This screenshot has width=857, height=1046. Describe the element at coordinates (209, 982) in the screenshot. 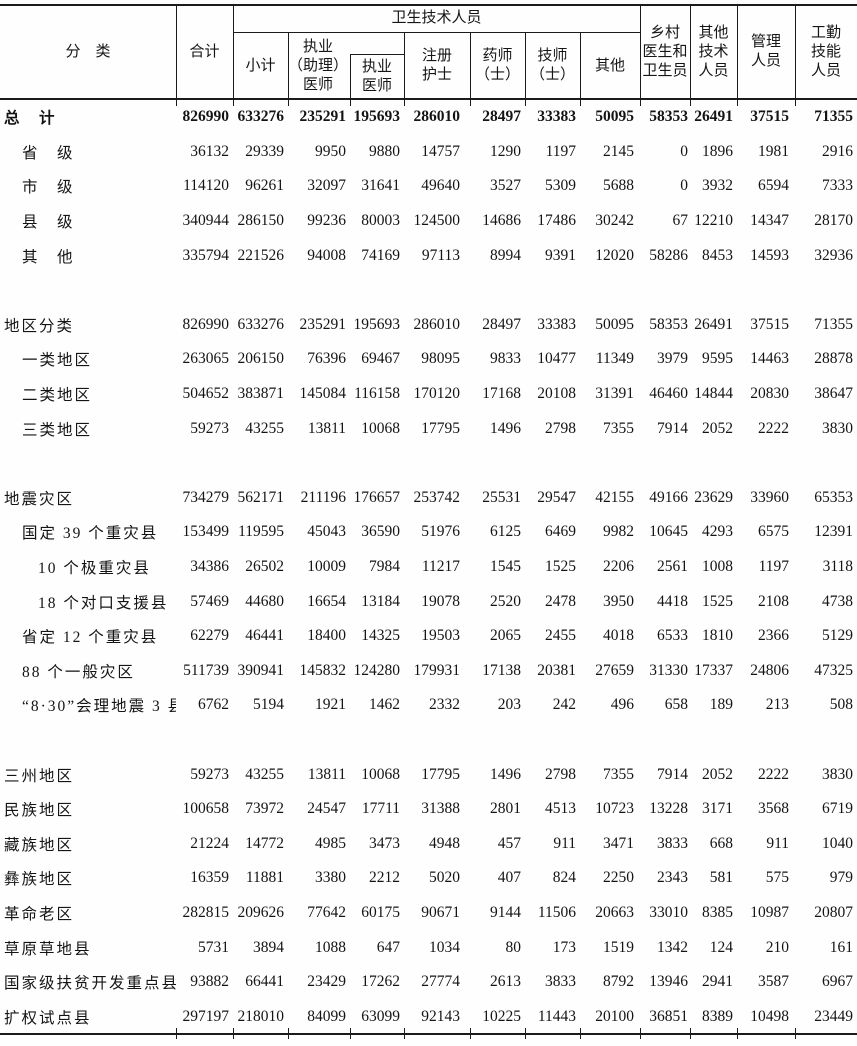

I see `cell: 93882` at that location.